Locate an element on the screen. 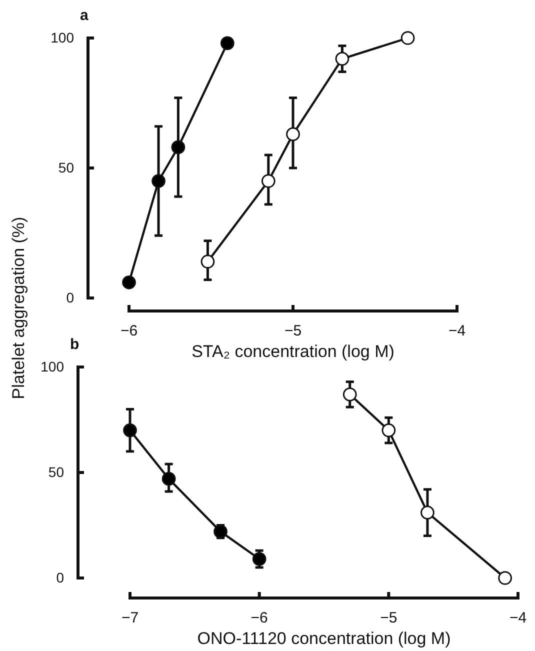 This screenshot has width=535, height=651. x-axis-title: ONO-11120 concentration (log M) is located at coordinates (324, 638).